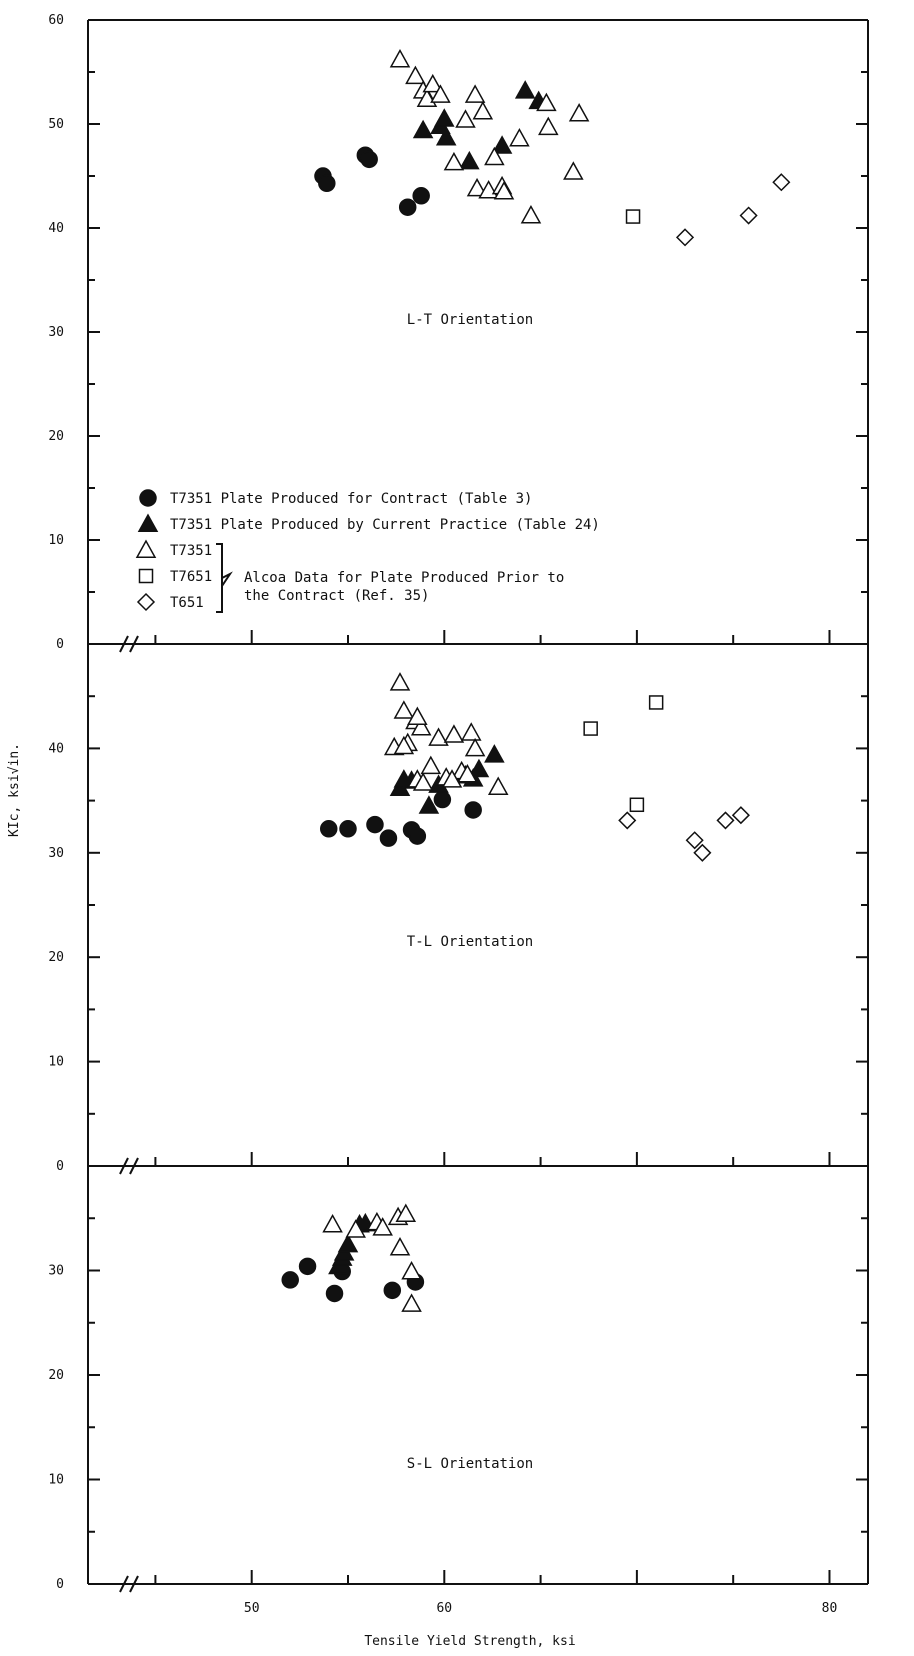 This screenshot has width=914, height=1656. Describe the element at coordinates (227, 579) in the screenshot. I see `legend-bracket-bottom` at that location.